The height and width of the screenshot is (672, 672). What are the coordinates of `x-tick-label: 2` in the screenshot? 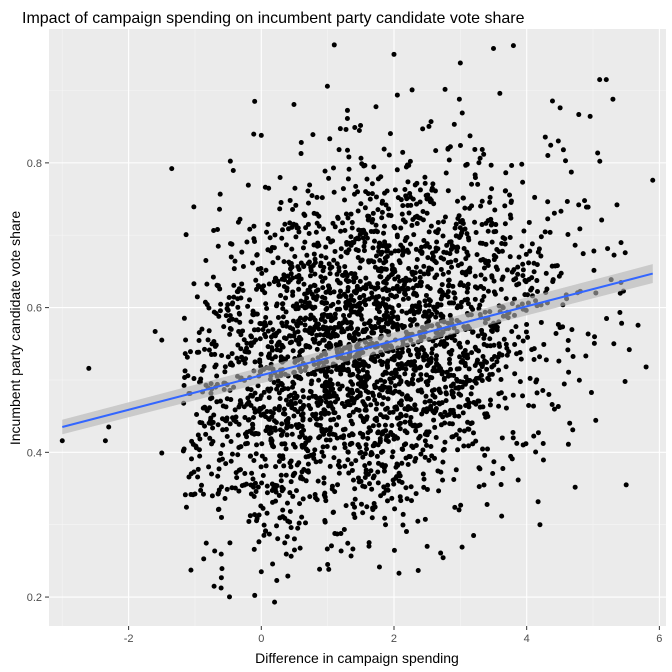 It's located at (394, 639).